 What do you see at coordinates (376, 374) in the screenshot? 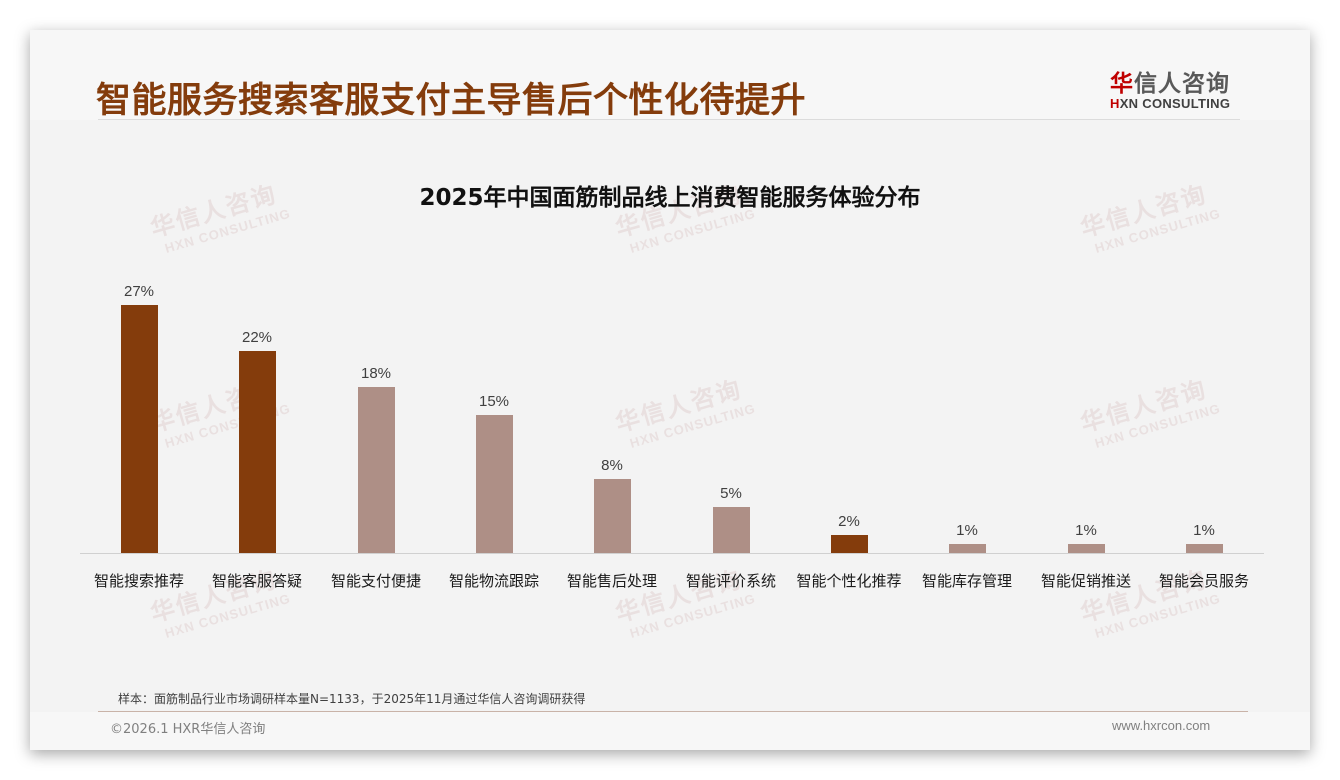
I see `bar-value-label: 18%` at bounding box center [376, 374].